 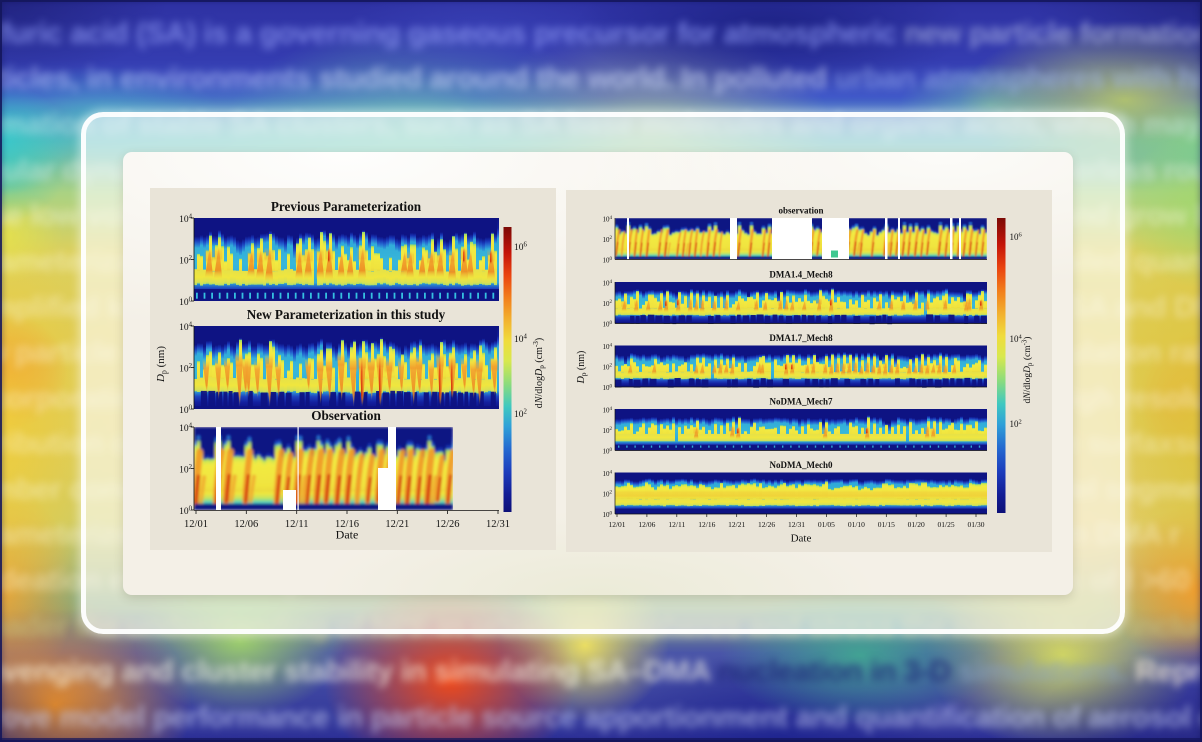 I want to click on svg-text: 01/30, so click(x=975, y=524).